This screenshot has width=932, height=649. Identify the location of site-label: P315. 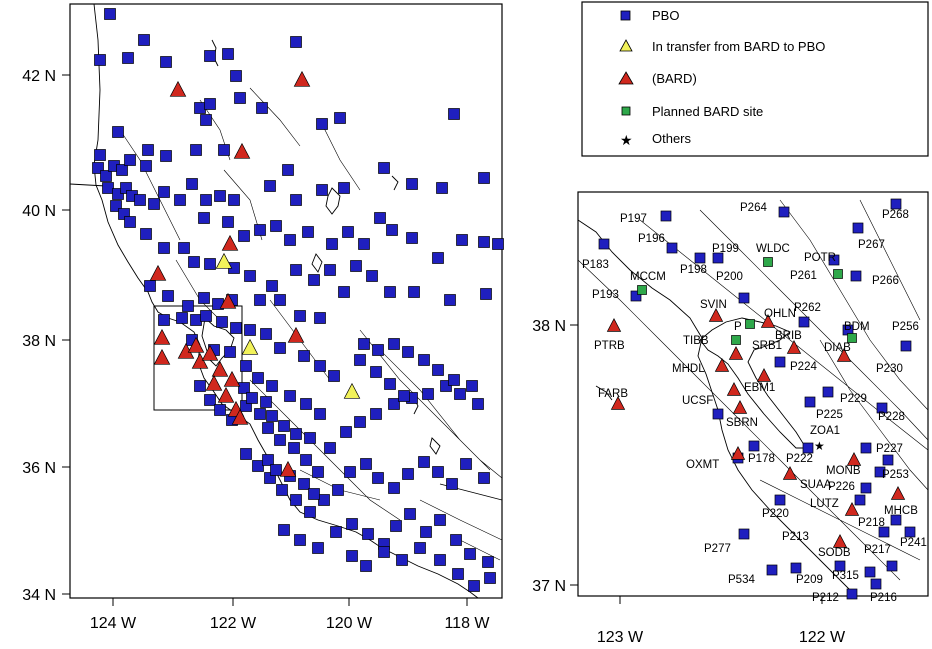
(845, 576).